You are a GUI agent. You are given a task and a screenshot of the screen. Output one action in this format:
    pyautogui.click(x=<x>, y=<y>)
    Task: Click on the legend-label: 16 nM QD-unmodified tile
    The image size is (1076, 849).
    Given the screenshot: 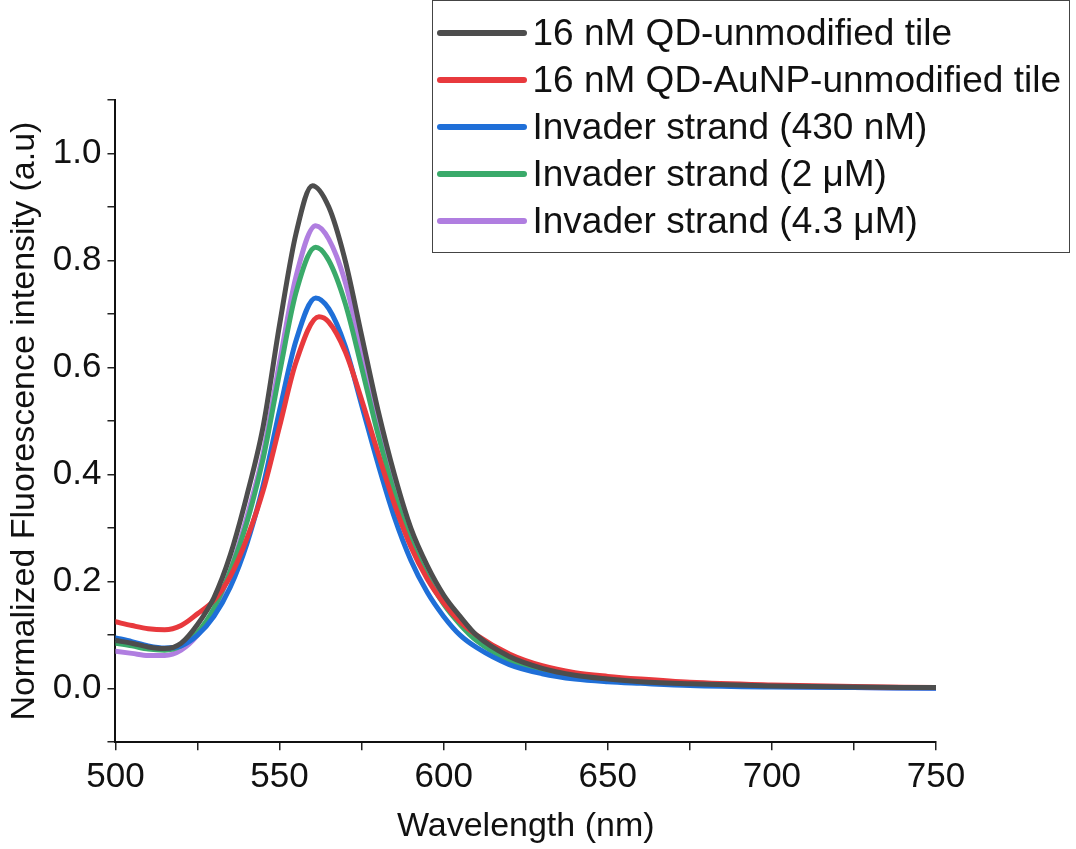 What is the action you would take?
    pyautogui.click(x=742, y=32)
    